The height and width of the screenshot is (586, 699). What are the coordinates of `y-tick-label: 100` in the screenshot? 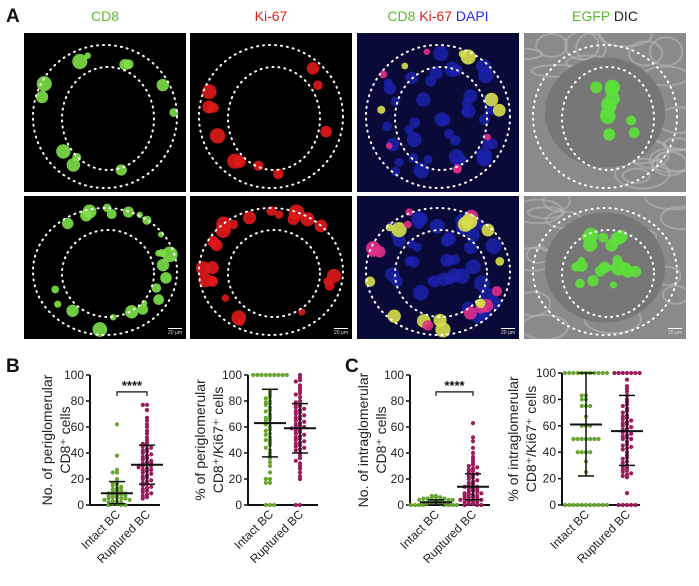 It's located at (546, 373).